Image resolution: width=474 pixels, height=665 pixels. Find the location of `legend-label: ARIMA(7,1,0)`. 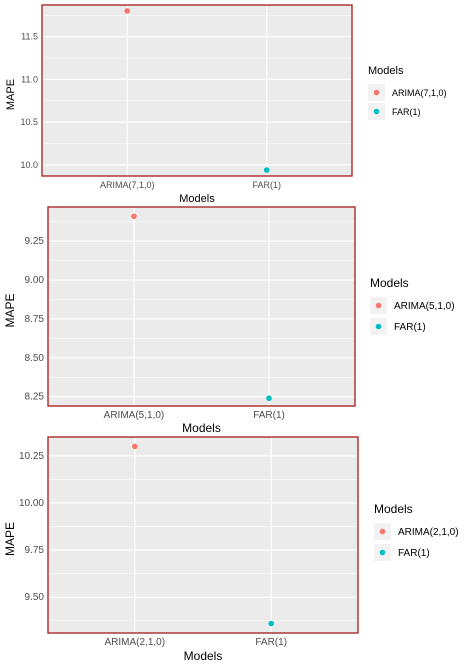

legend-label: ARIMA(7,1,0) is located at coordinates (419, 93).